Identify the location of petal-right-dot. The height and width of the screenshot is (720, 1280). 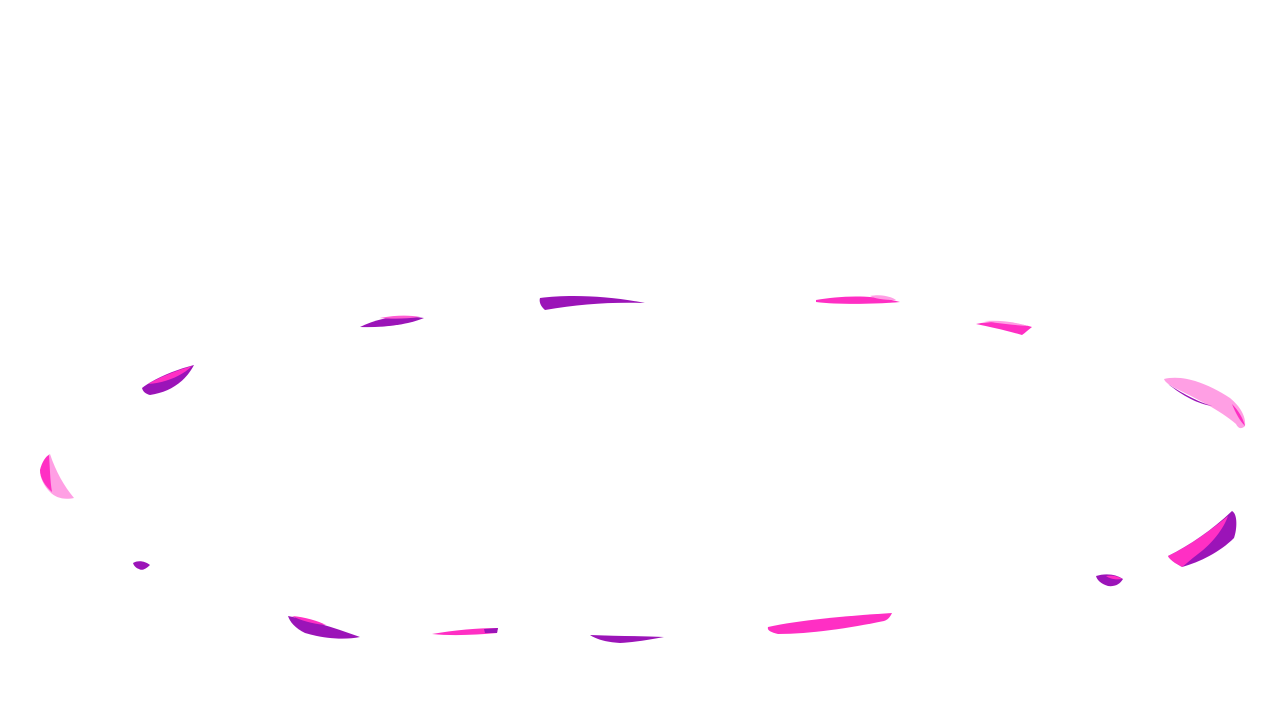
(1109, 580).